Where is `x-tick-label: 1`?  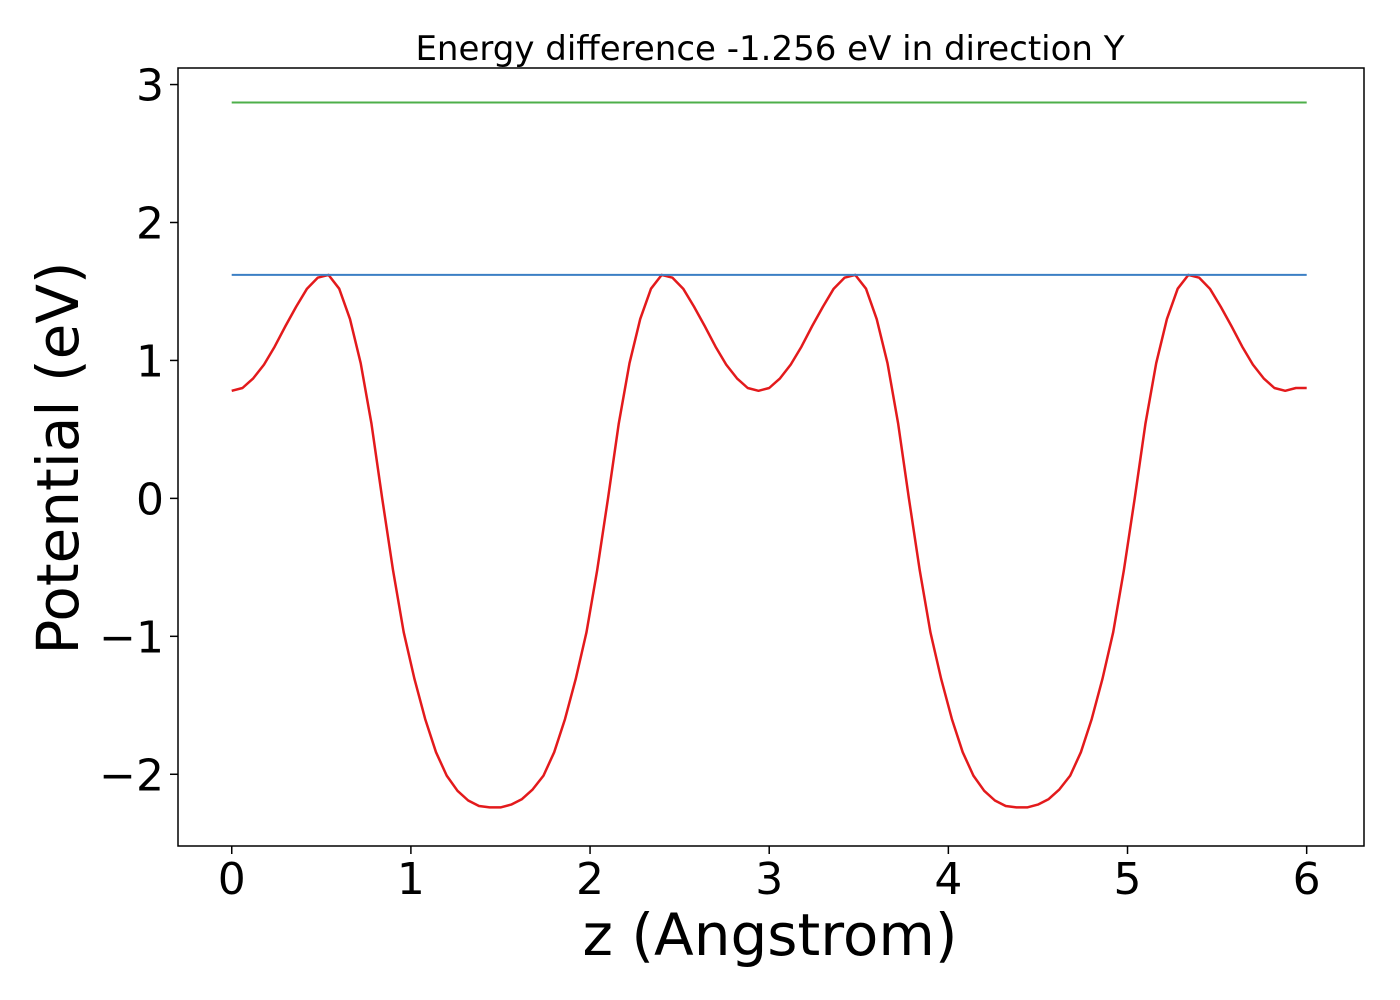
x-tick-label: 1 is located at coordinates (411, 879).